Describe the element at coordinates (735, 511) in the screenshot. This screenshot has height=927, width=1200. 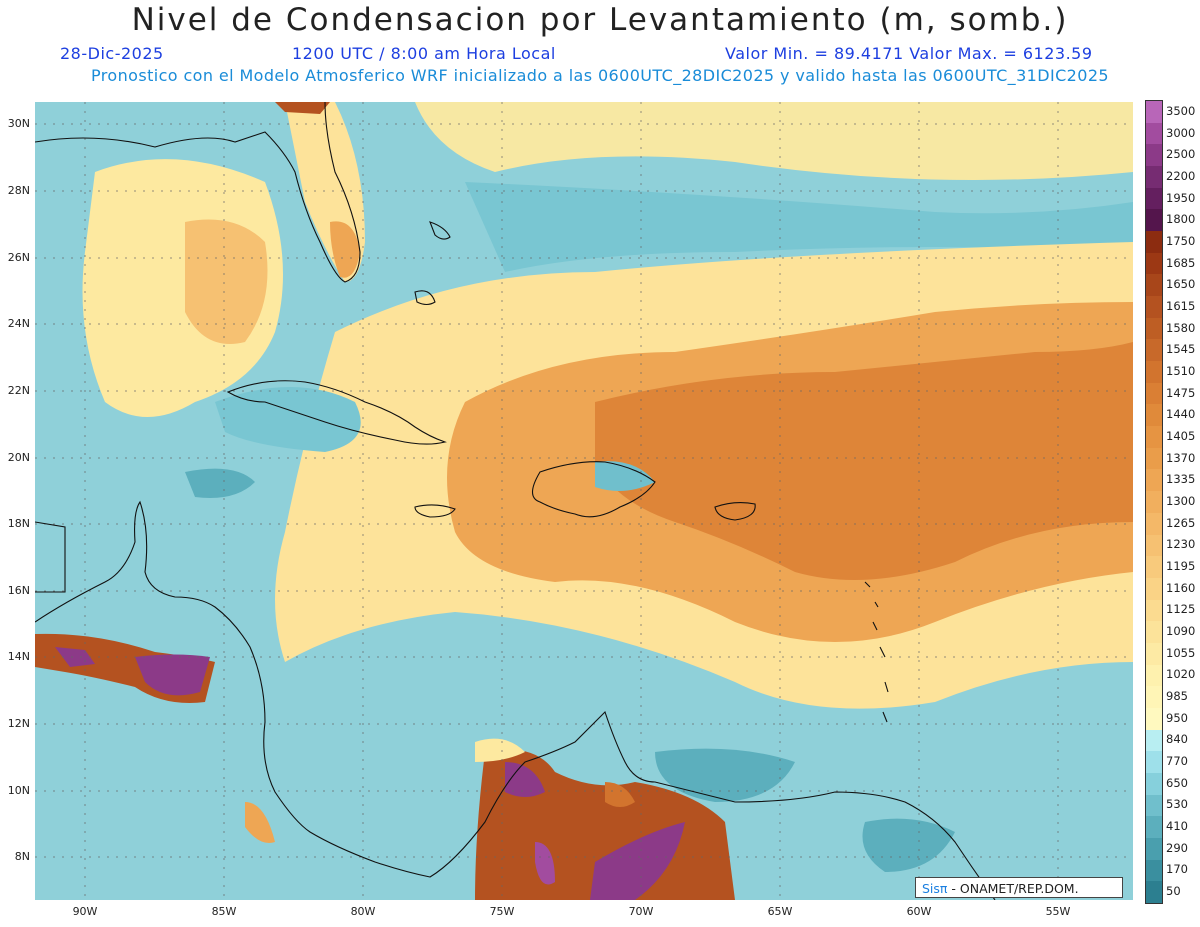
I see `coast-puerto-rico` at that location.